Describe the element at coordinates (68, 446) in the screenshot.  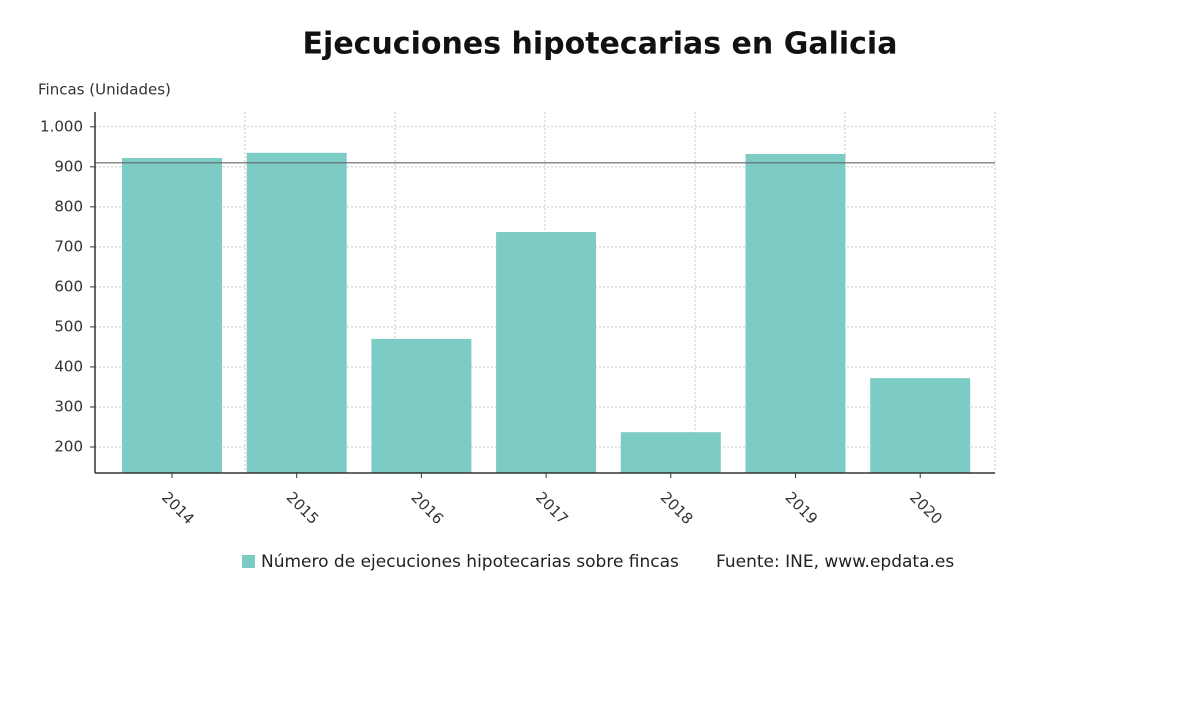
I see `y-tick-label: 200` at that location.